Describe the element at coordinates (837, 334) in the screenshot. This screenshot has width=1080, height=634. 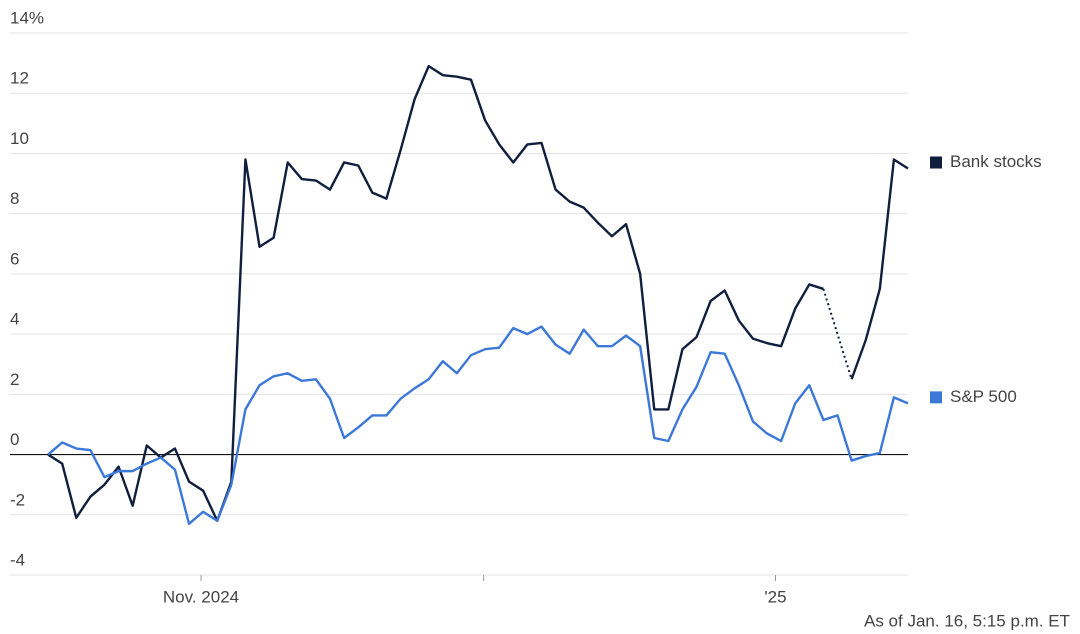
I see `gap-connector` at that location.